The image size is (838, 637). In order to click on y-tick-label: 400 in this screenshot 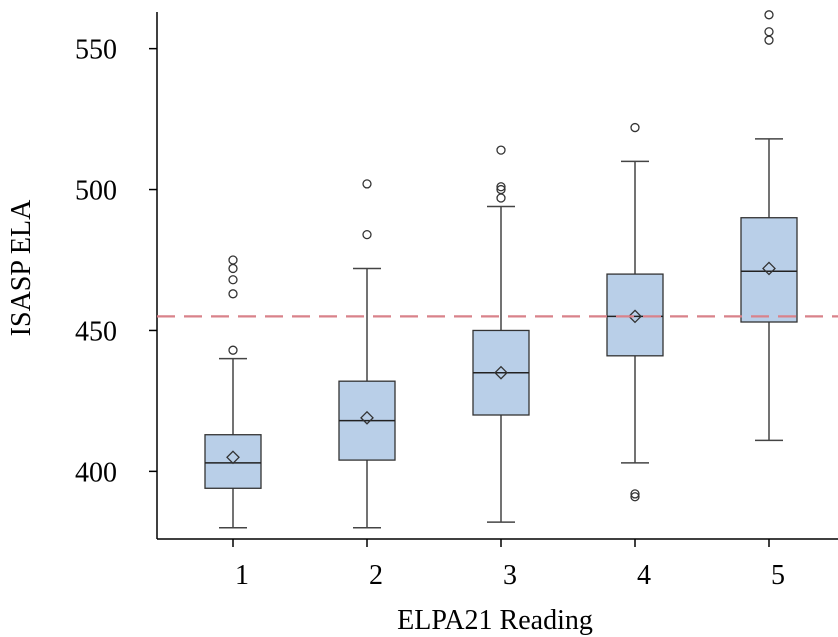, I will do `click(96, 472)`.